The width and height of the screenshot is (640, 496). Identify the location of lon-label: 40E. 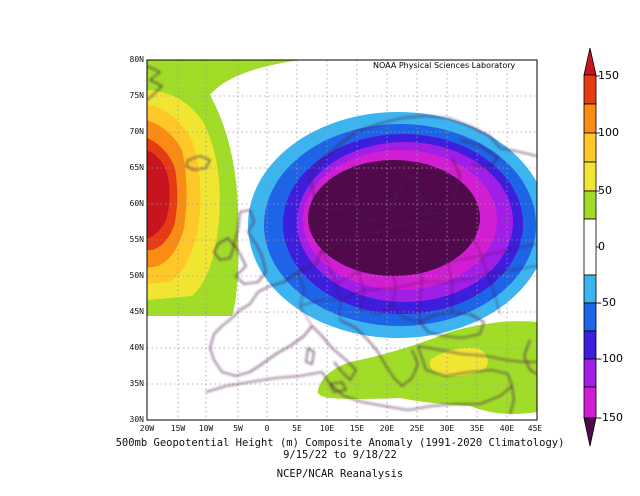
(507, 428).